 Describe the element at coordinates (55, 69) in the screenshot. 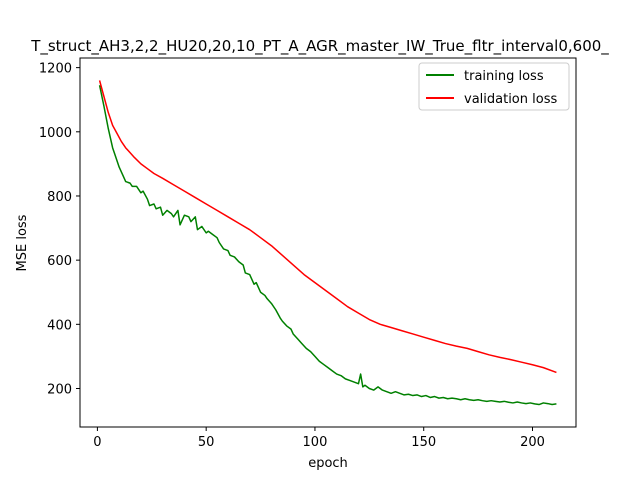

I see `y-tick-label: 1200` at that location.